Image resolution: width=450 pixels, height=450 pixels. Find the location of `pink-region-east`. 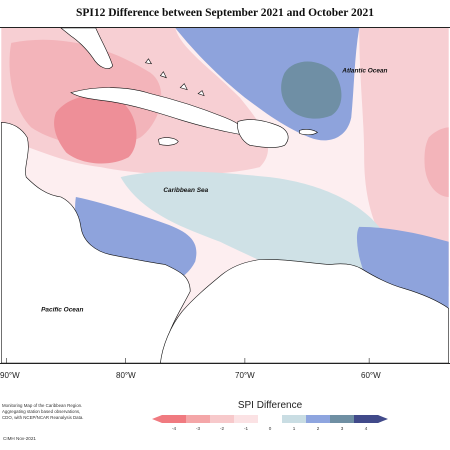

pink-region-east is located at coordinates (404, 157).